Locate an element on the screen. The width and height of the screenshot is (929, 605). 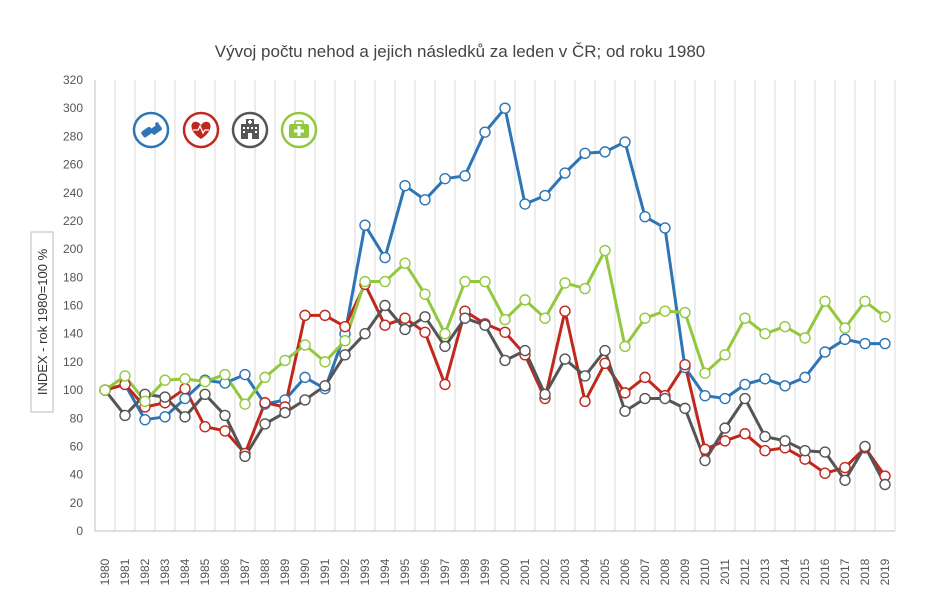
heart-icon is located at coordinates (201, 130).